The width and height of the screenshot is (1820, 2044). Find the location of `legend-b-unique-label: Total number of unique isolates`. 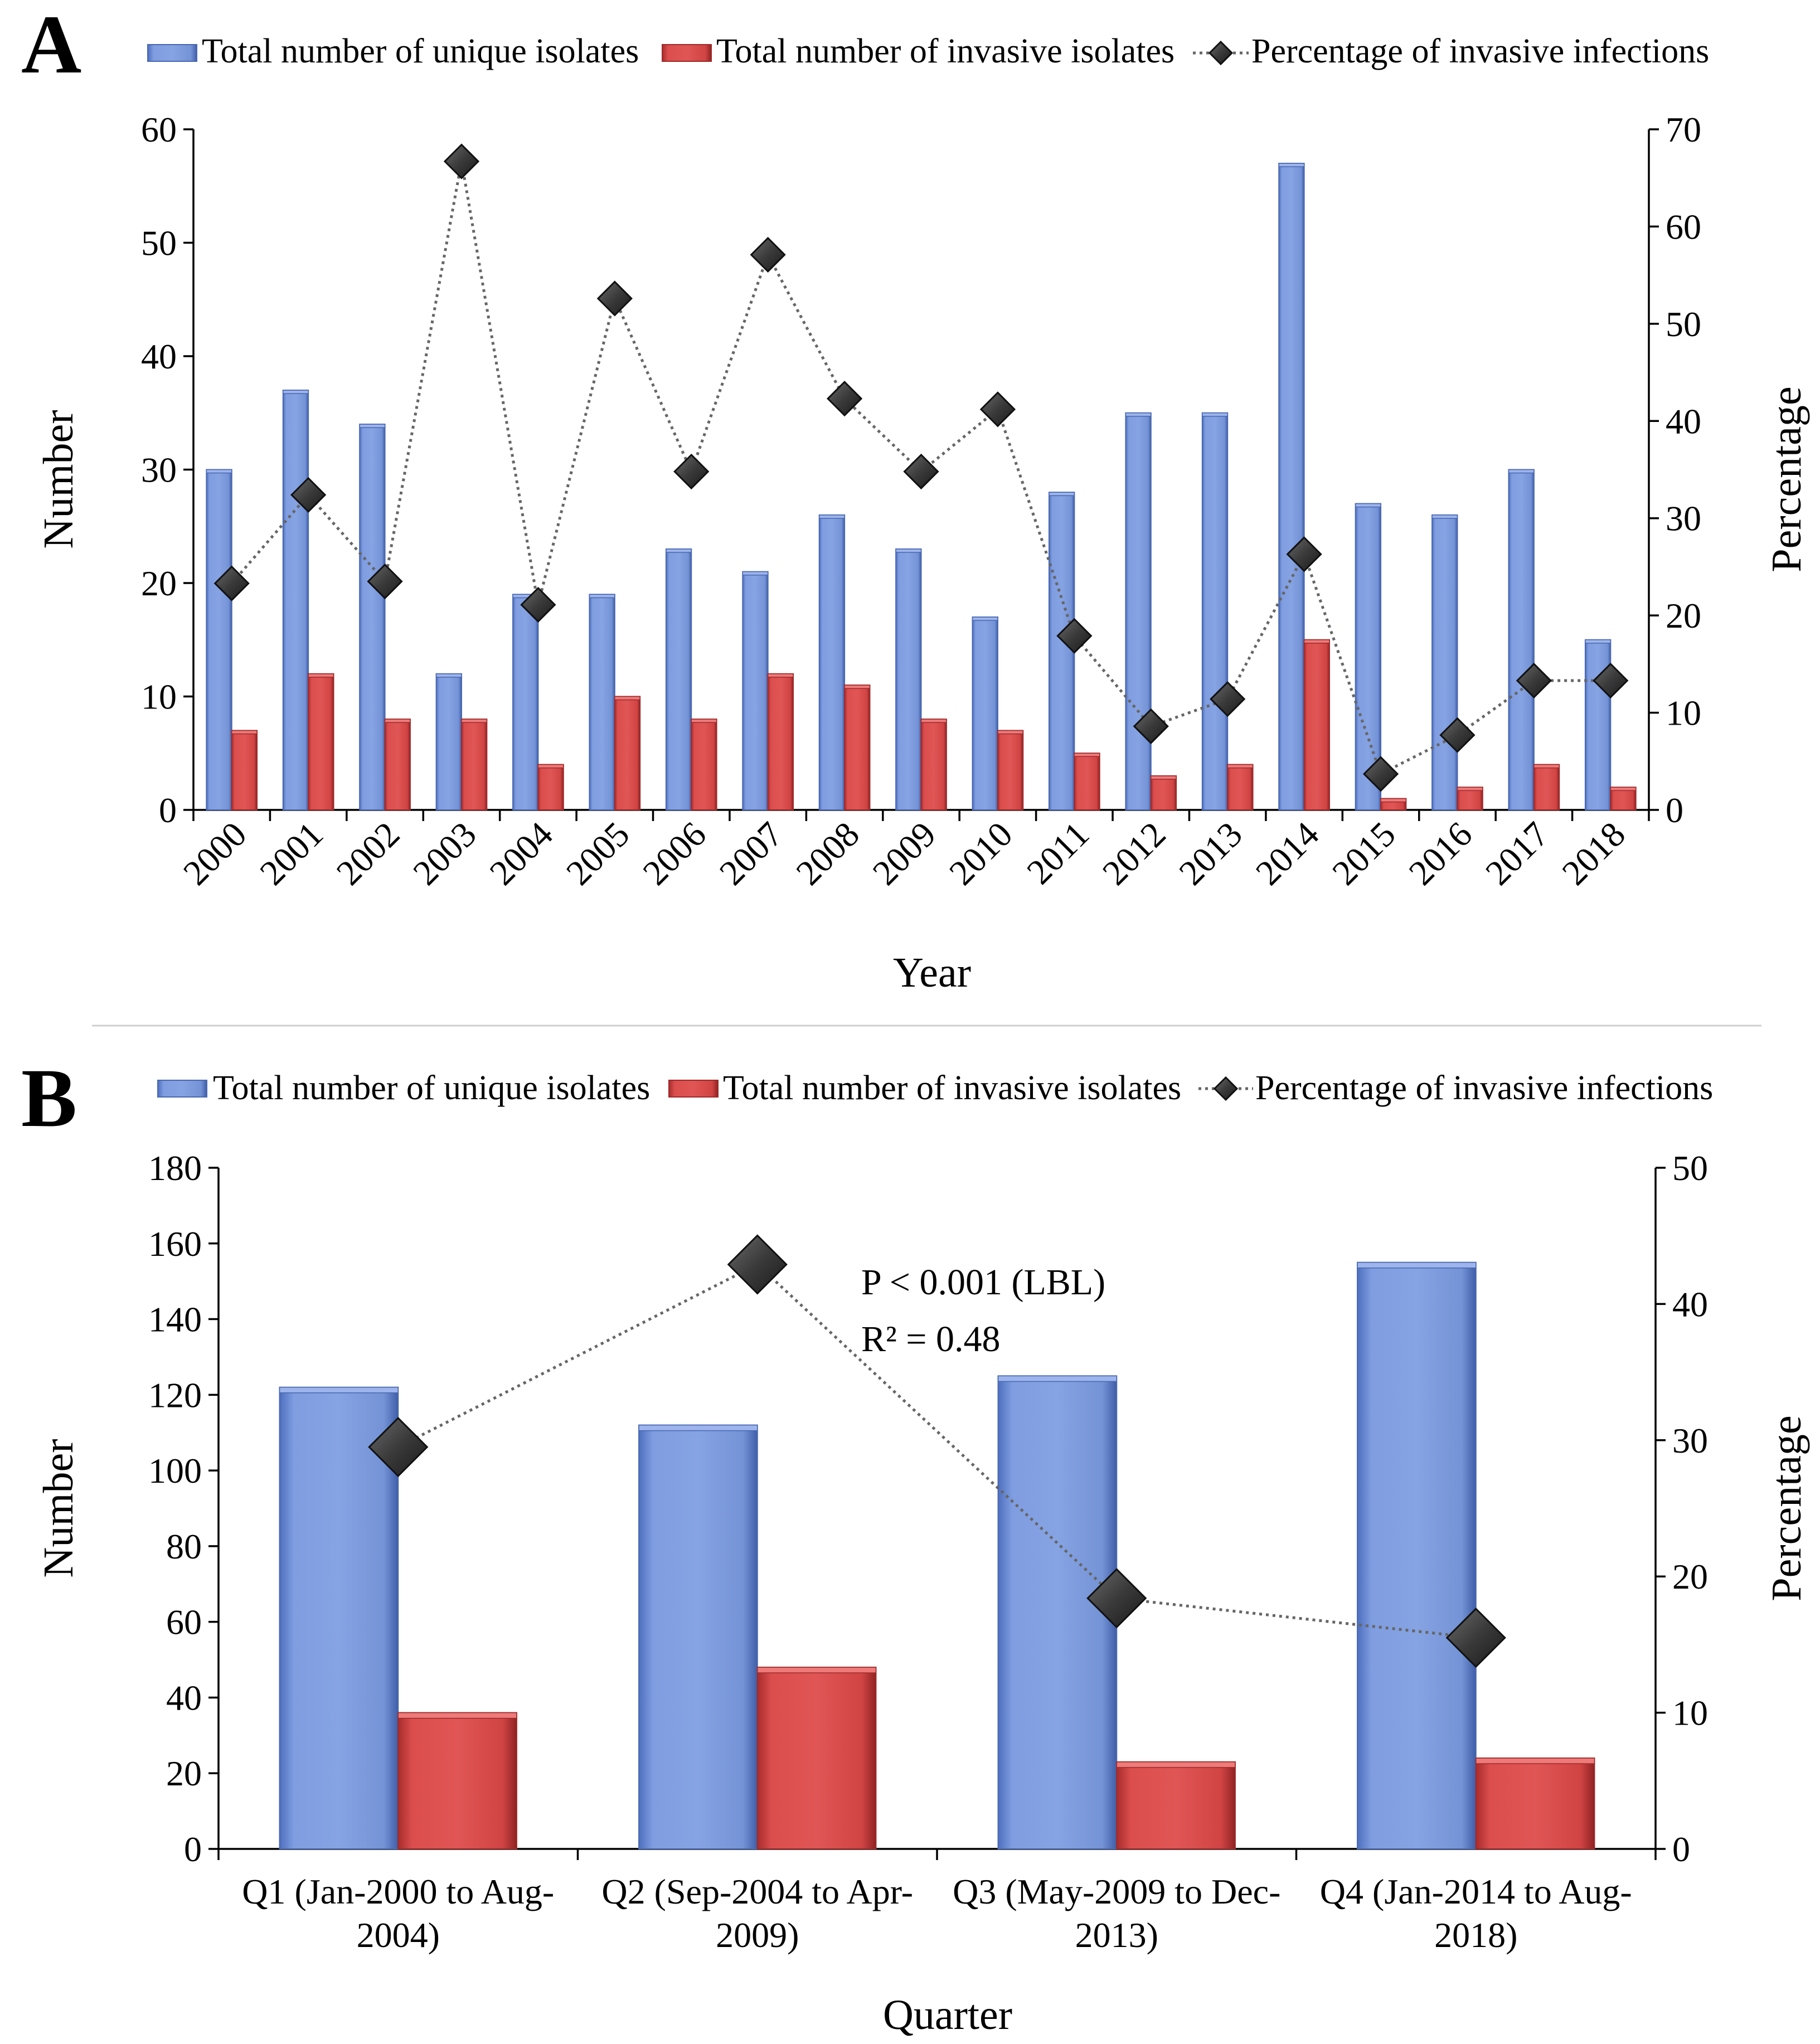

legend-b-unique-label: Total number of unique isolates is located at coordinates (431, 1088).